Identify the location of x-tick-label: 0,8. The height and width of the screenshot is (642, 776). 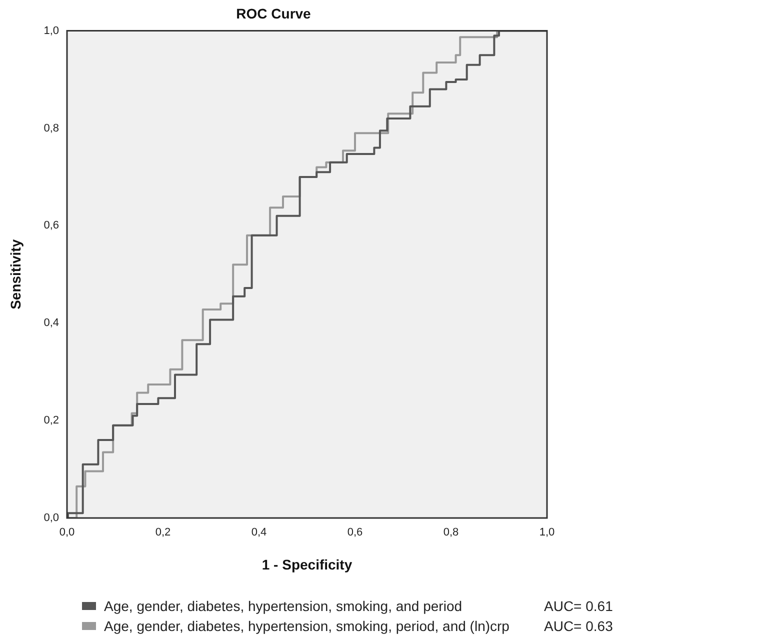
(451, 532).